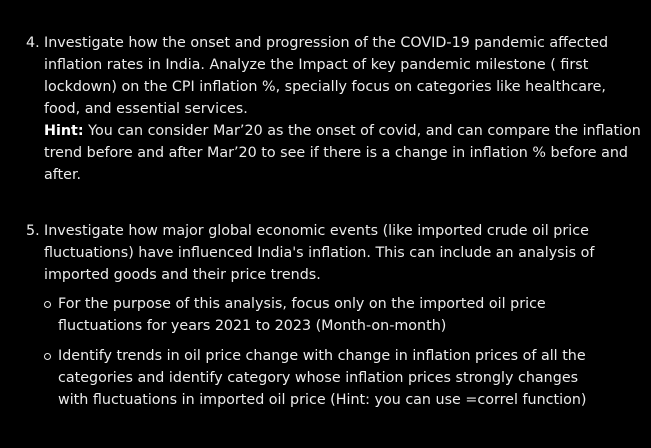  Describe the element at coordinates (33, 43) in the screenshot. I see `item-number: 4.` at that location.